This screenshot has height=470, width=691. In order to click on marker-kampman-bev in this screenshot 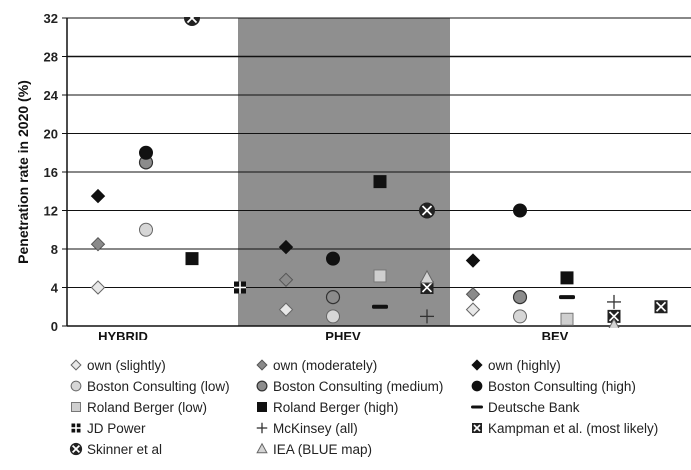, I will do `click(661, 307)`.